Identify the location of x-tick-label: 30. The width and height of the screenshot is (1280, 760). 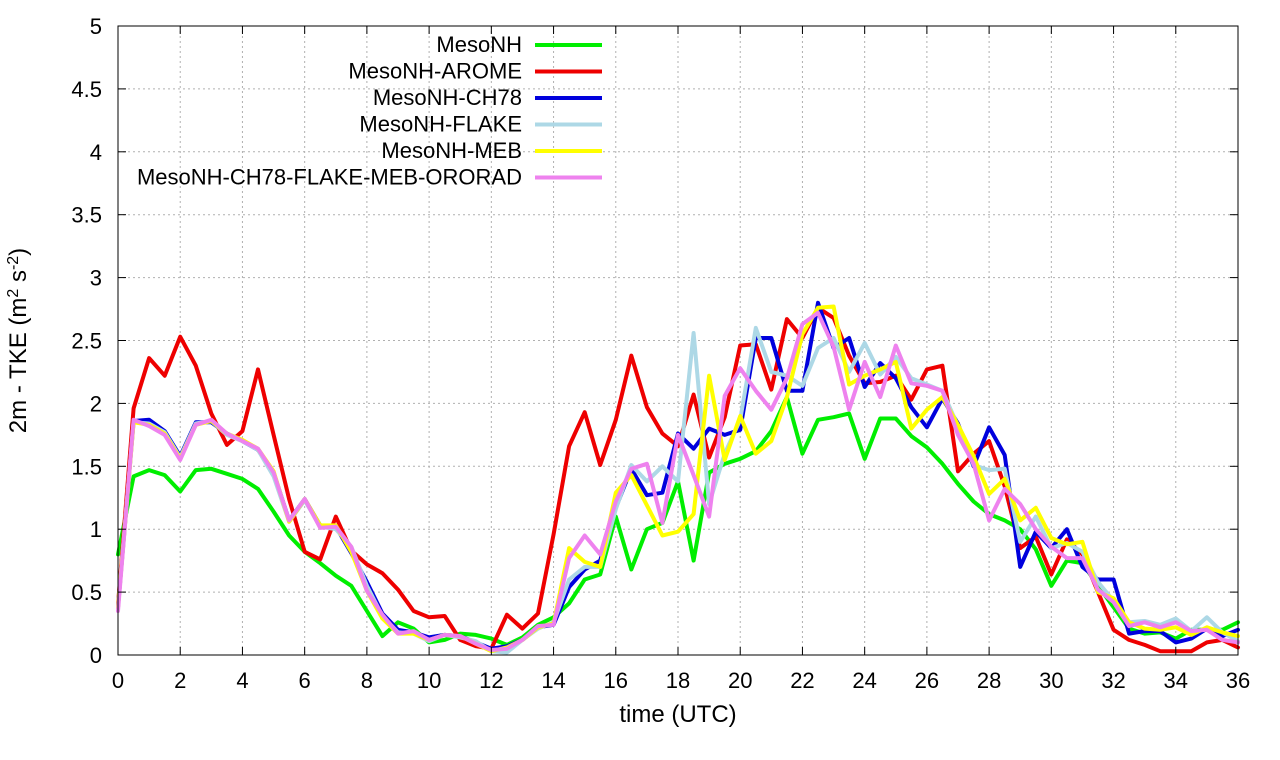
(1051, 680).